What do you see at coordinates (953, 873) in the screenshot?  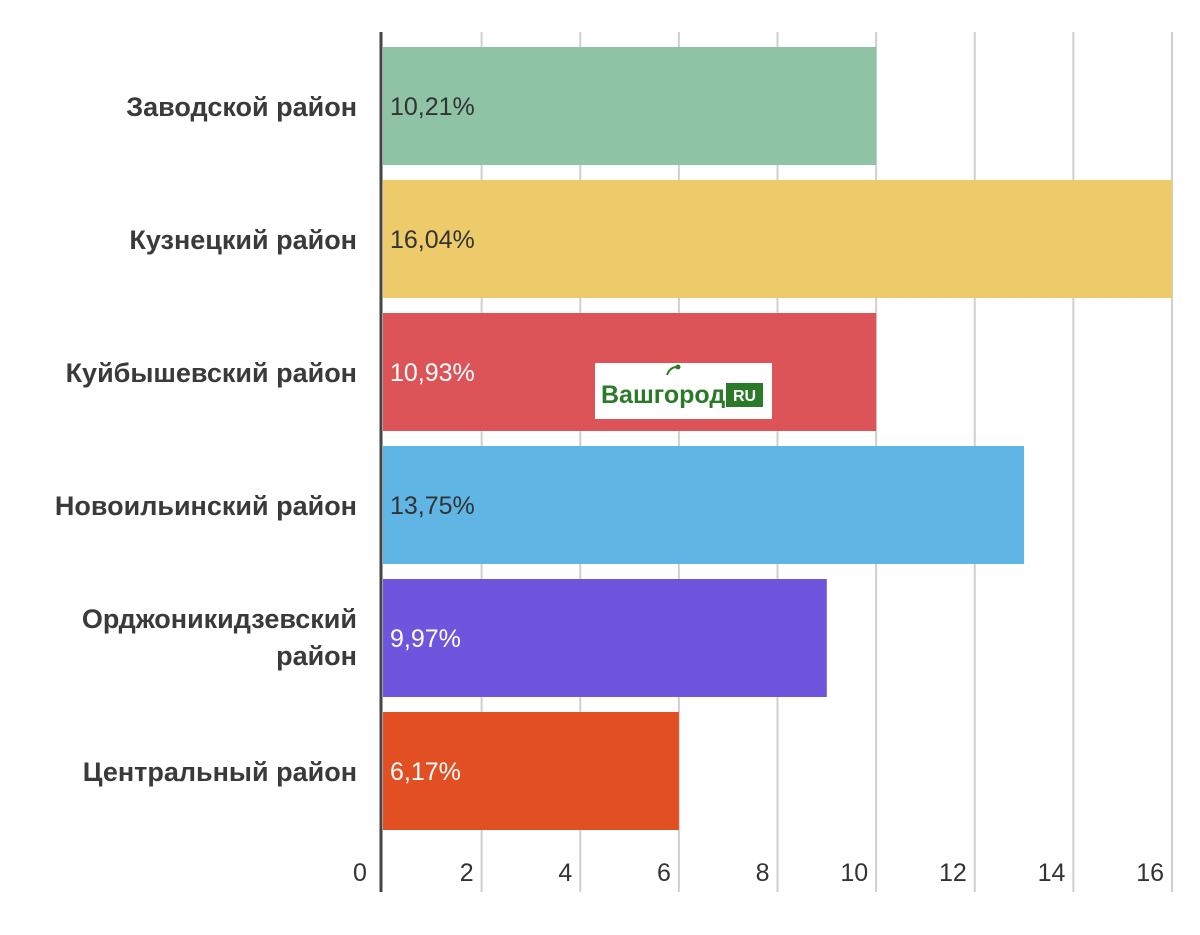 I see `x-tick-label: 12` at bounding box center [953, 873].